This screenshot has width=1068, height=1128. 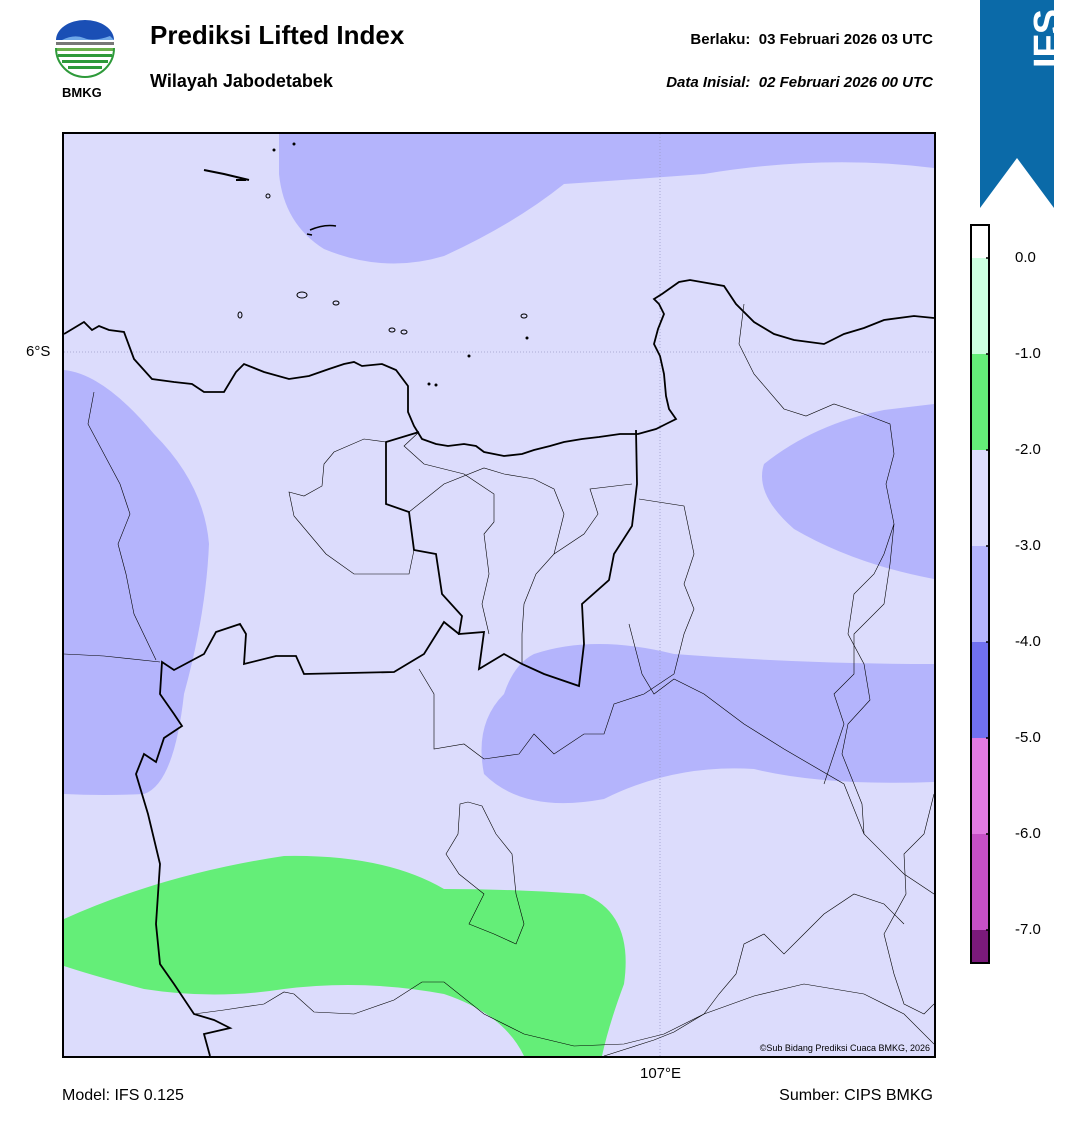 What do you see at coordinates (856, 1095) in the screenshot?
I see `source-label: Sumber: CIPS BMKG` at bounding box center [856, 1095].